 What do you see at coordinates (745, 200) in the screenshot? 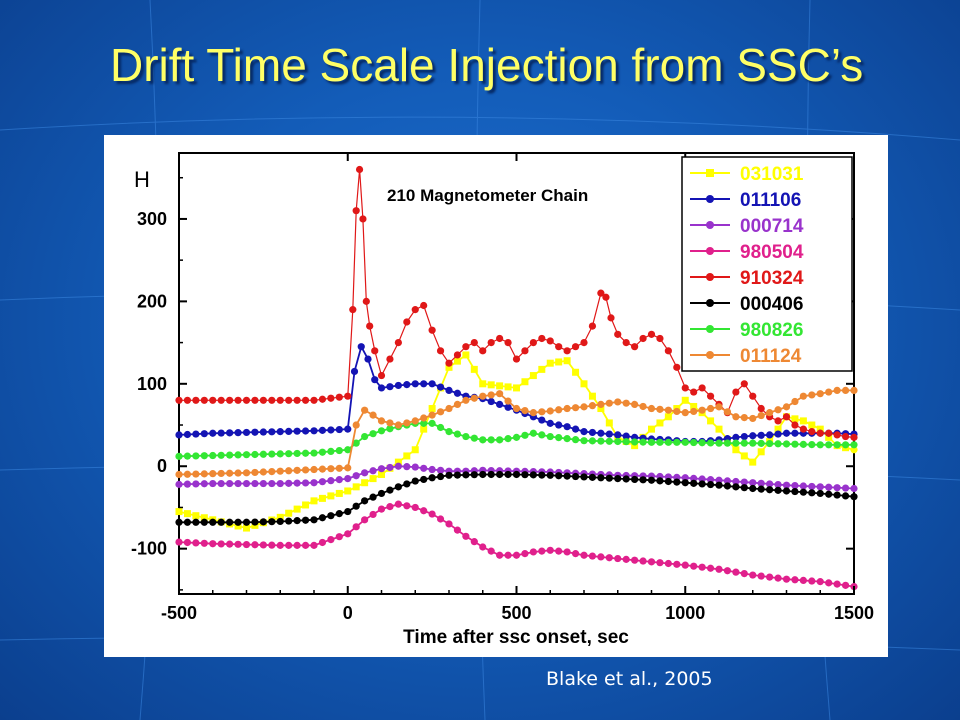
I see `legend-item-011106: 011106` at bounding box center [745, 200].